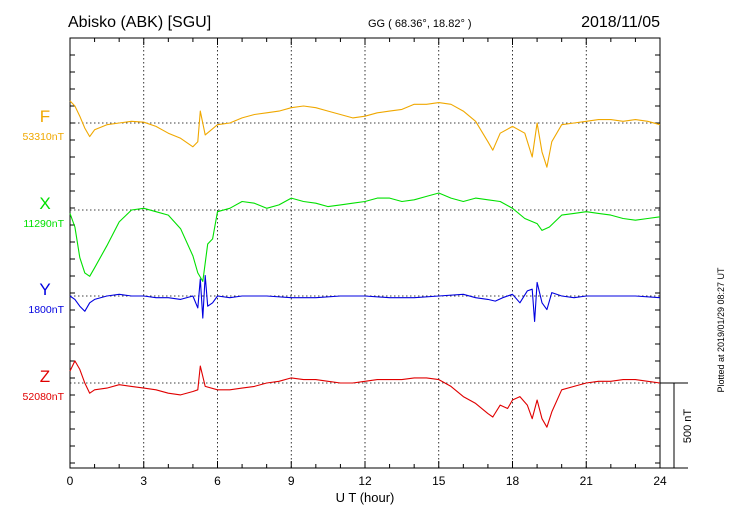  What do you see at coordinates (46, 310) in the screenshot?
I see `baseline-label-y: 1800nT` at bounding box center [46, 310].